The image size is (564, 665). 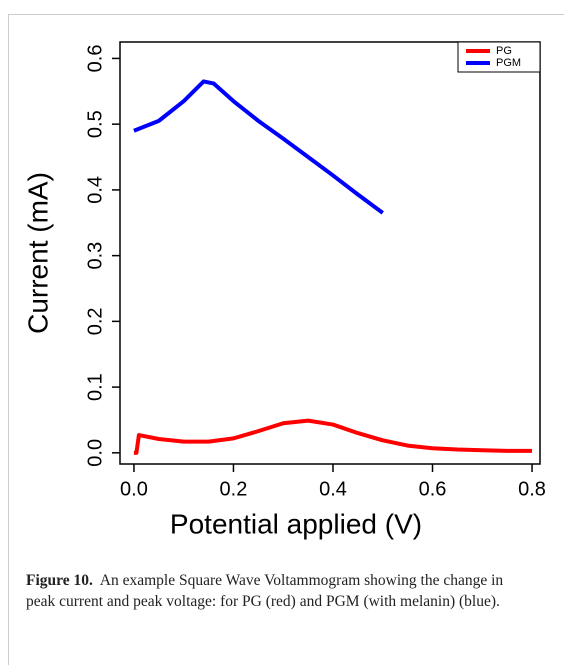 What do you see at coordinates (95, 387) in the screenshot?
I see `y-tick-label: 0.1` at bounding box center [95, 387].